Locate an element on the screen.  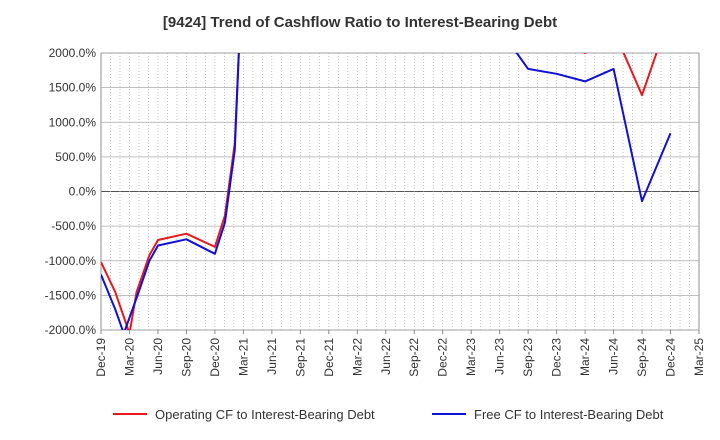
x-tick-label: Jun-24 is located at coordinates (614, 356).